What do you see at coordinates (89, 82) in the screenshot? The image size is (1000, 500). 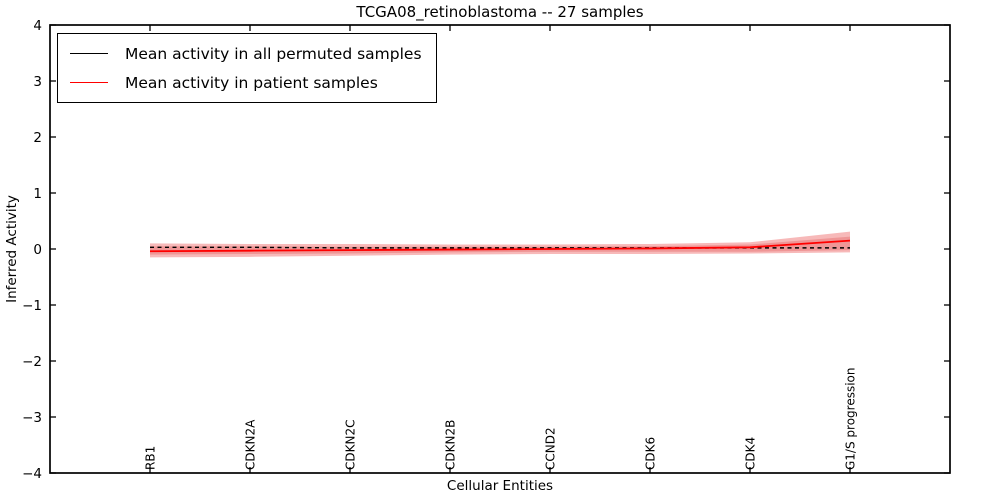 I see `patient-line-swatch` at bounding box center [89, 82].